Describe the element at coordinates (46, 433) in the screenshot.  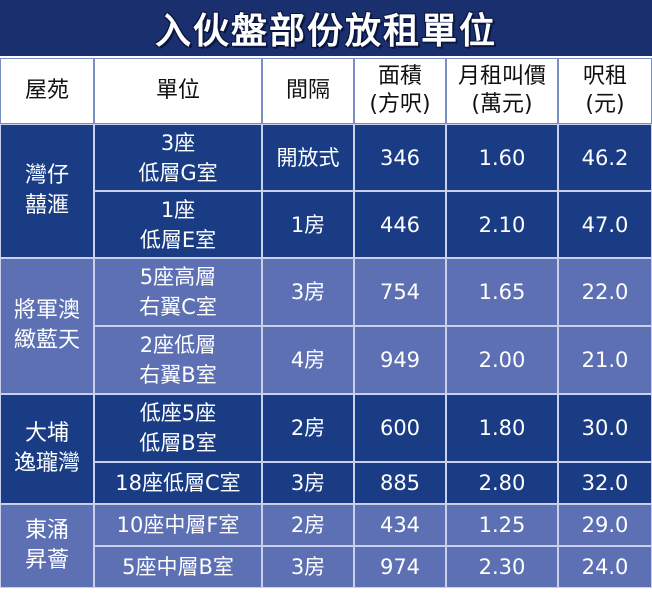
I see `estate-district: 大埔` at that location.